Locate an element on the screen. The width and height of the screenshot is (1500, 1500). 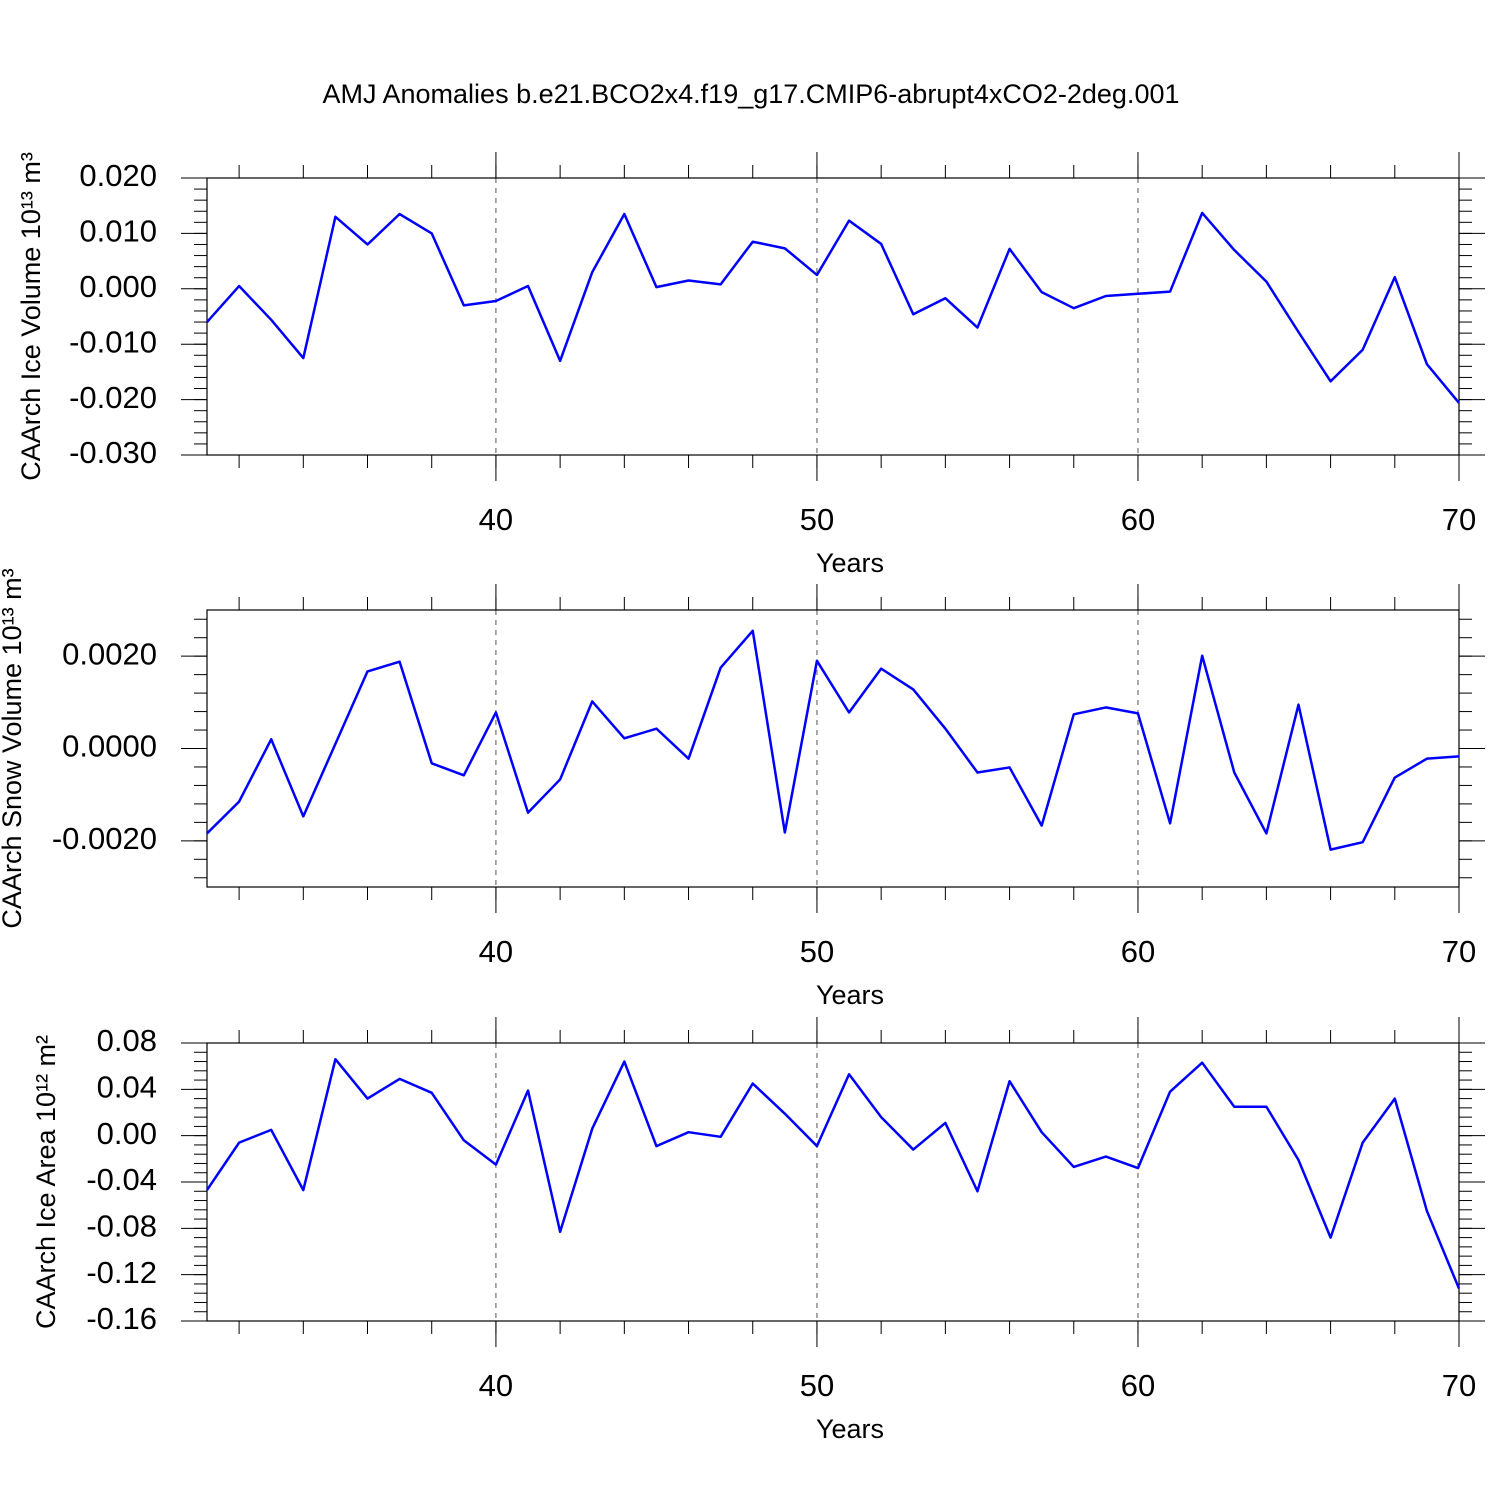
y-tick-label: -0.04 is located at coordinates (121, 1179).